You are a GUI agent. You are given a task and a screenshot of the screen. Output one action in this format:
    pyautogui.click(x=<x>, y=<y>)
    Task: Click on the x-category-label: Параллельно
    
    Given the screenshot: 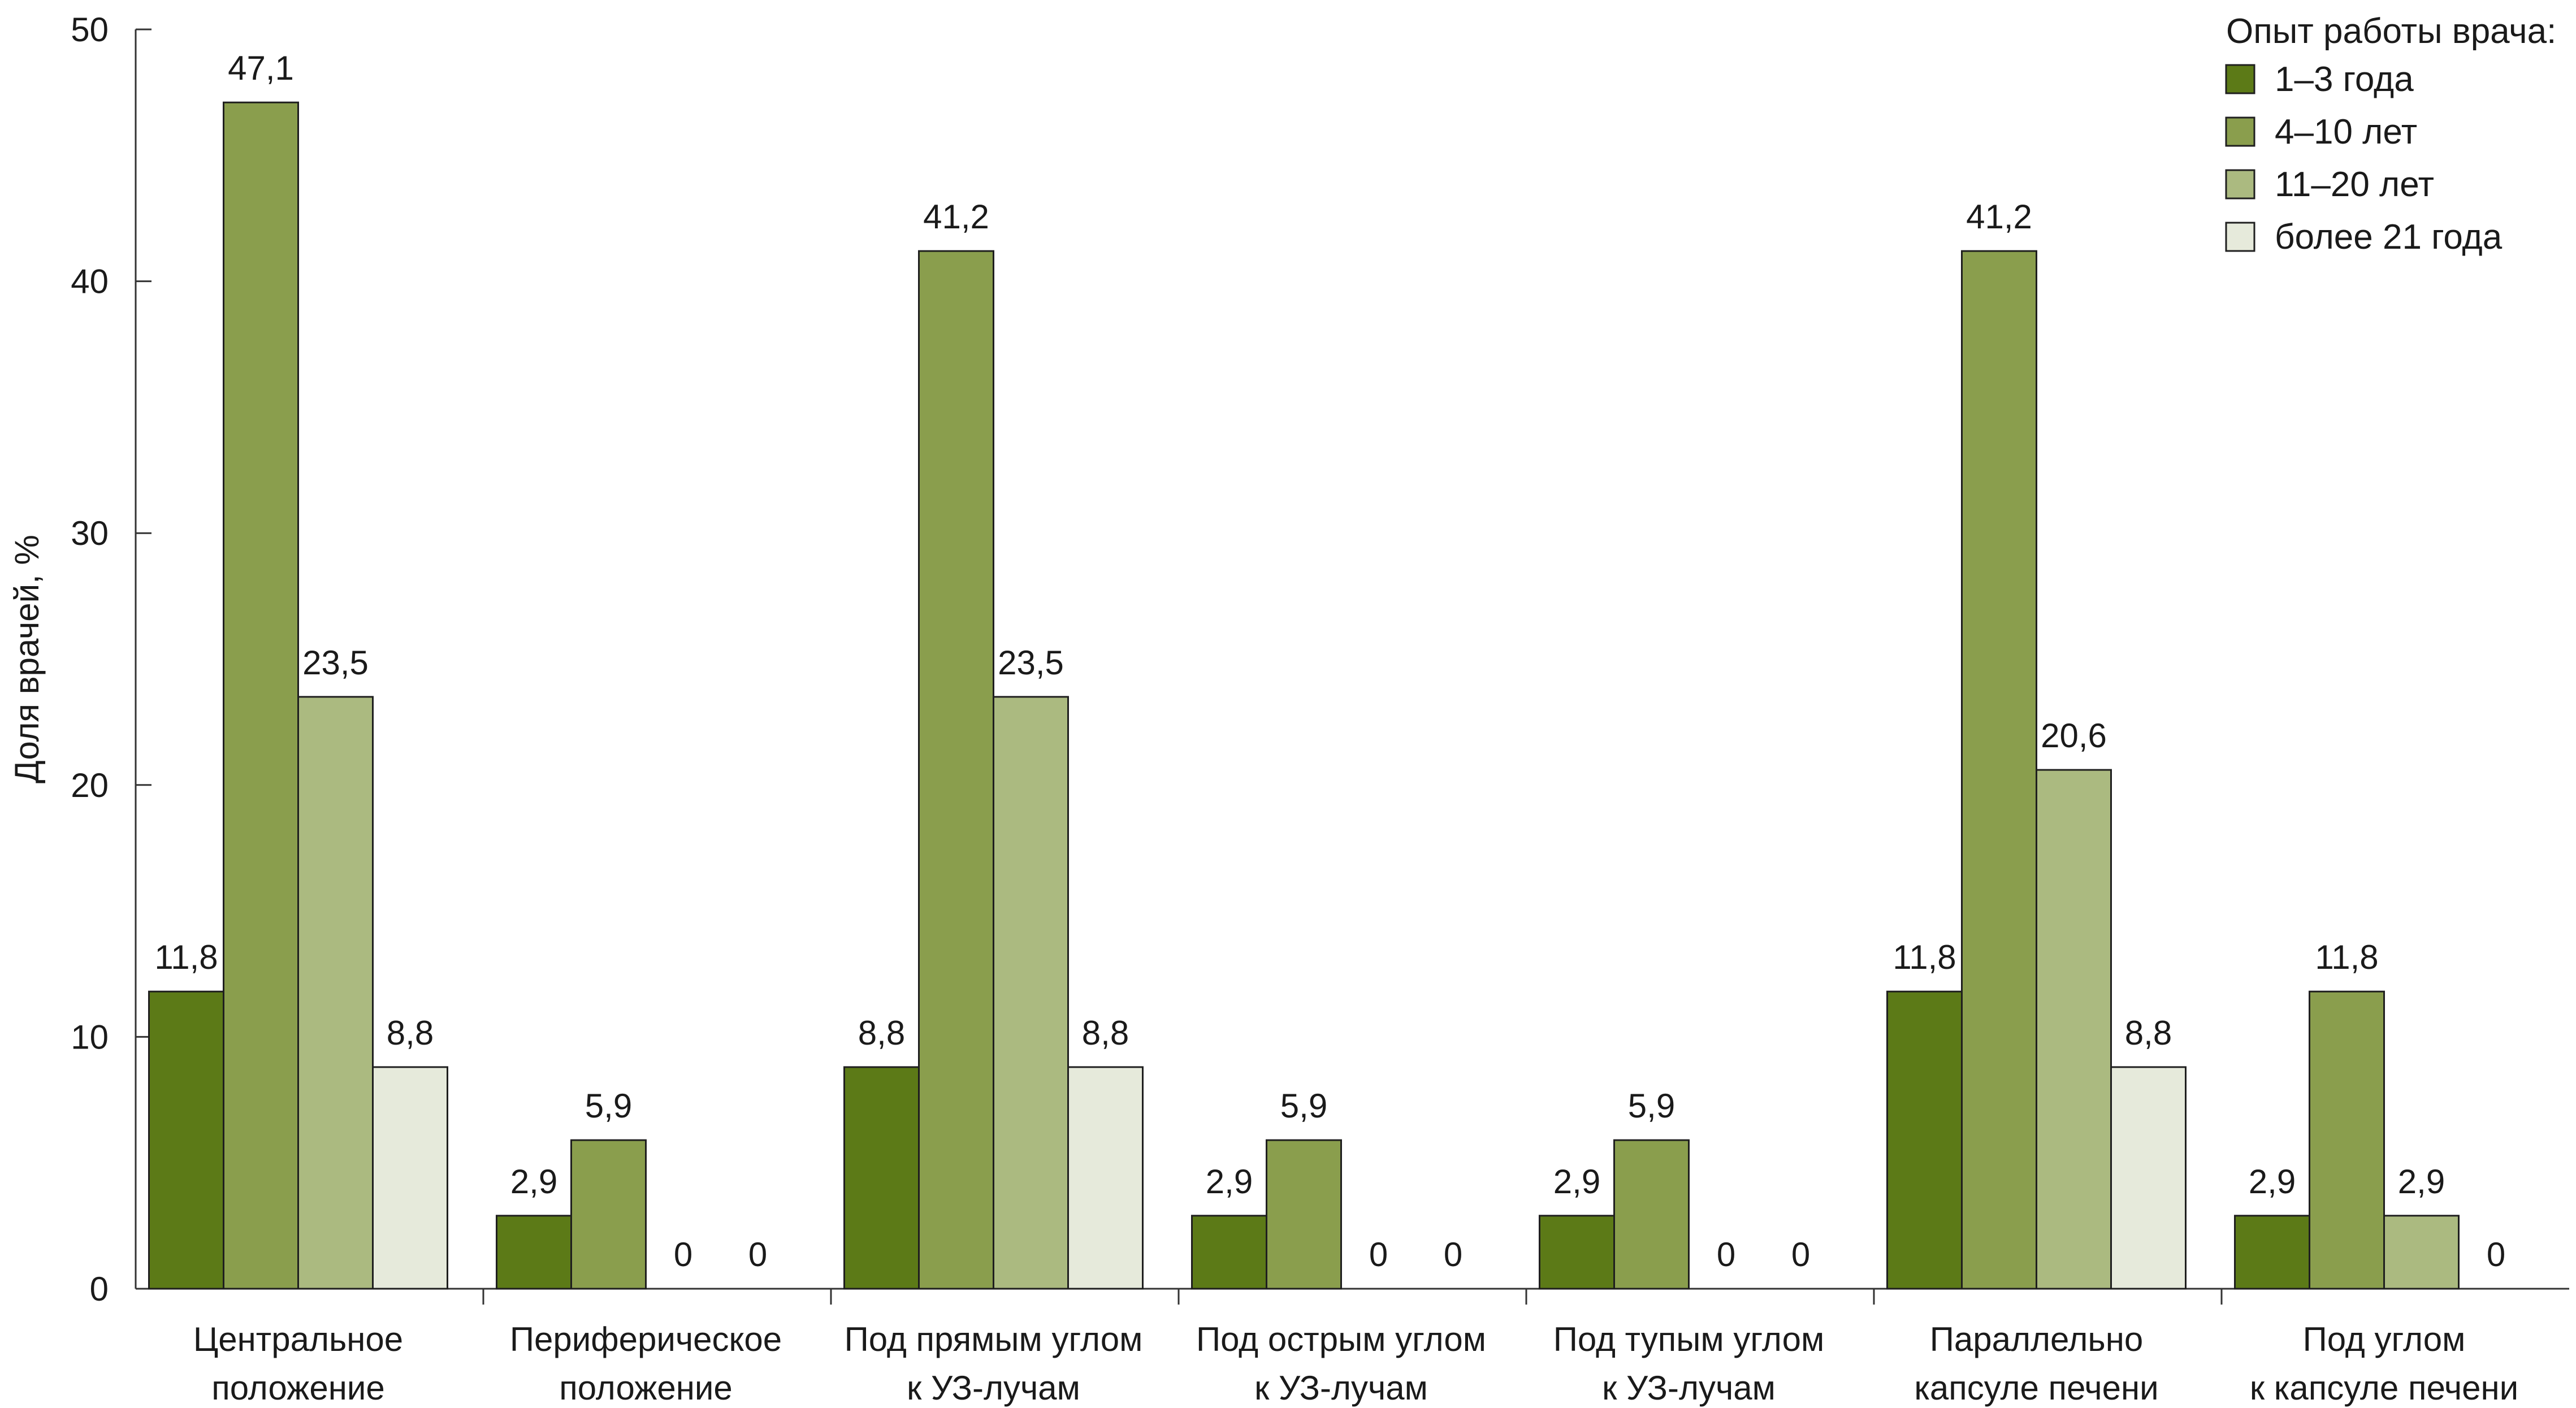 What is the action you would take?
    pyautogui.click(x=2036, y=1339)
    